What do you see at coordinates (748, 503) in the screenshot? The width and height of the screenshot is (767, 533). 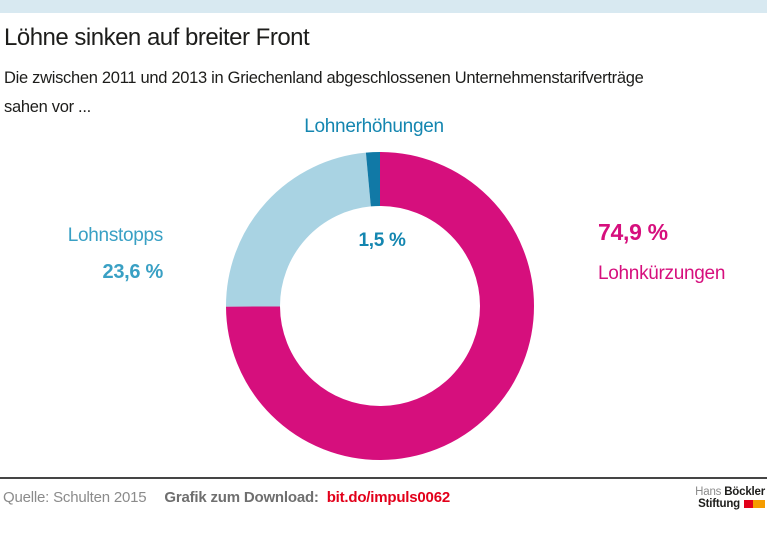 I see `logo-mark-red-block` at bounding box center [748, 503].